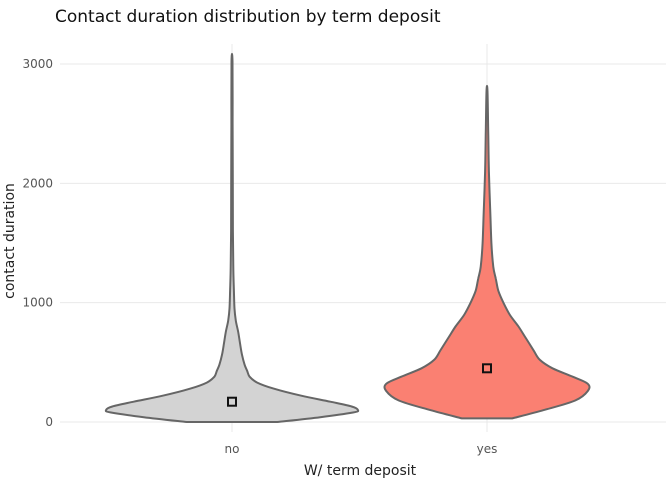 Image resolution: width=672 pixels, height=480 pixels. What do you see at coordinates (37, 64) in the screenshot?
I see `y-tick-label: 3000` at bounding box center [37, 64].